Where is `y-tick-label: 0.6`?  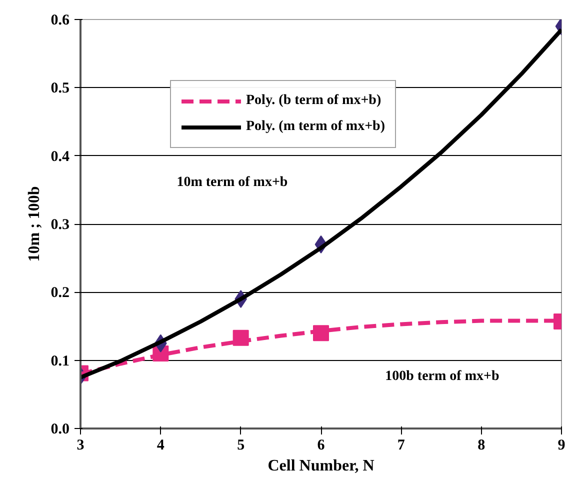
y-tick-label: 0.6 is located at coordinates (60, 20).